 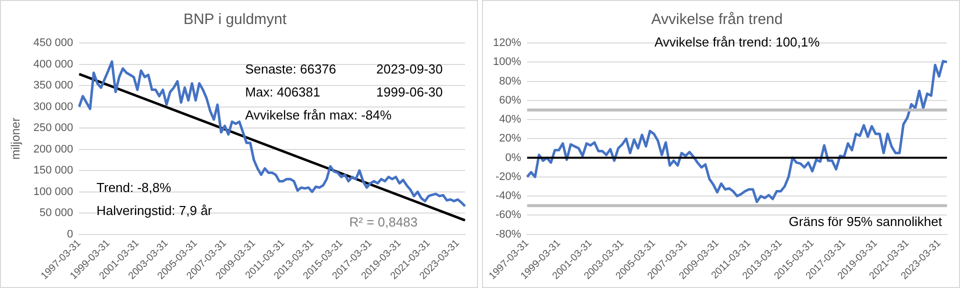 What do you see at coordinates (235, 19) in the screenshot?
I see `chart-title: BNP i guldmynt` at bounding box center [235, 19].